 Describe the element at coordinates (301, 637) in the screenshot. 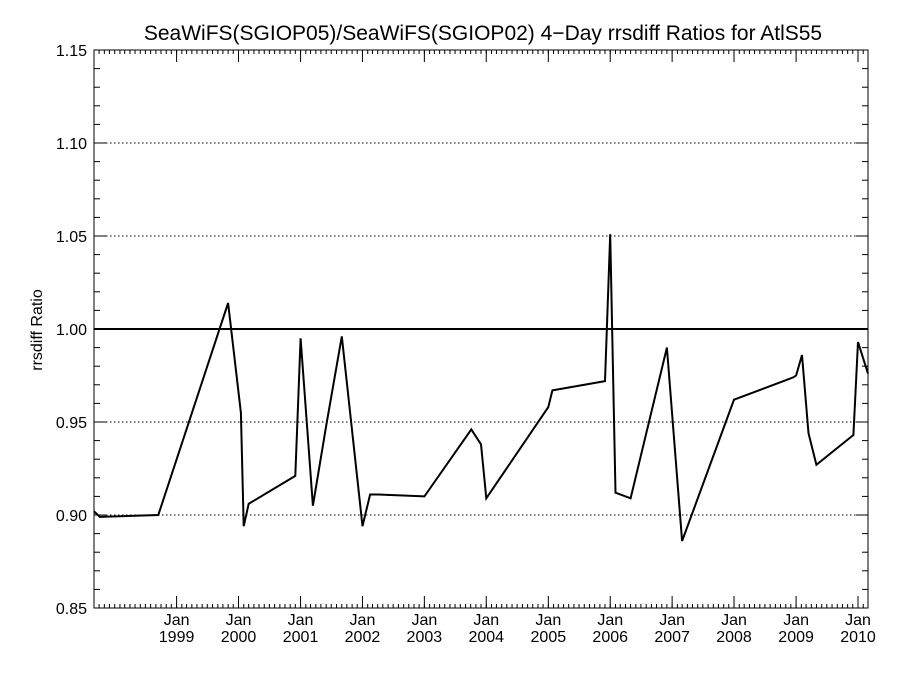

I see `x-tick-label-year: 2001` at that location.